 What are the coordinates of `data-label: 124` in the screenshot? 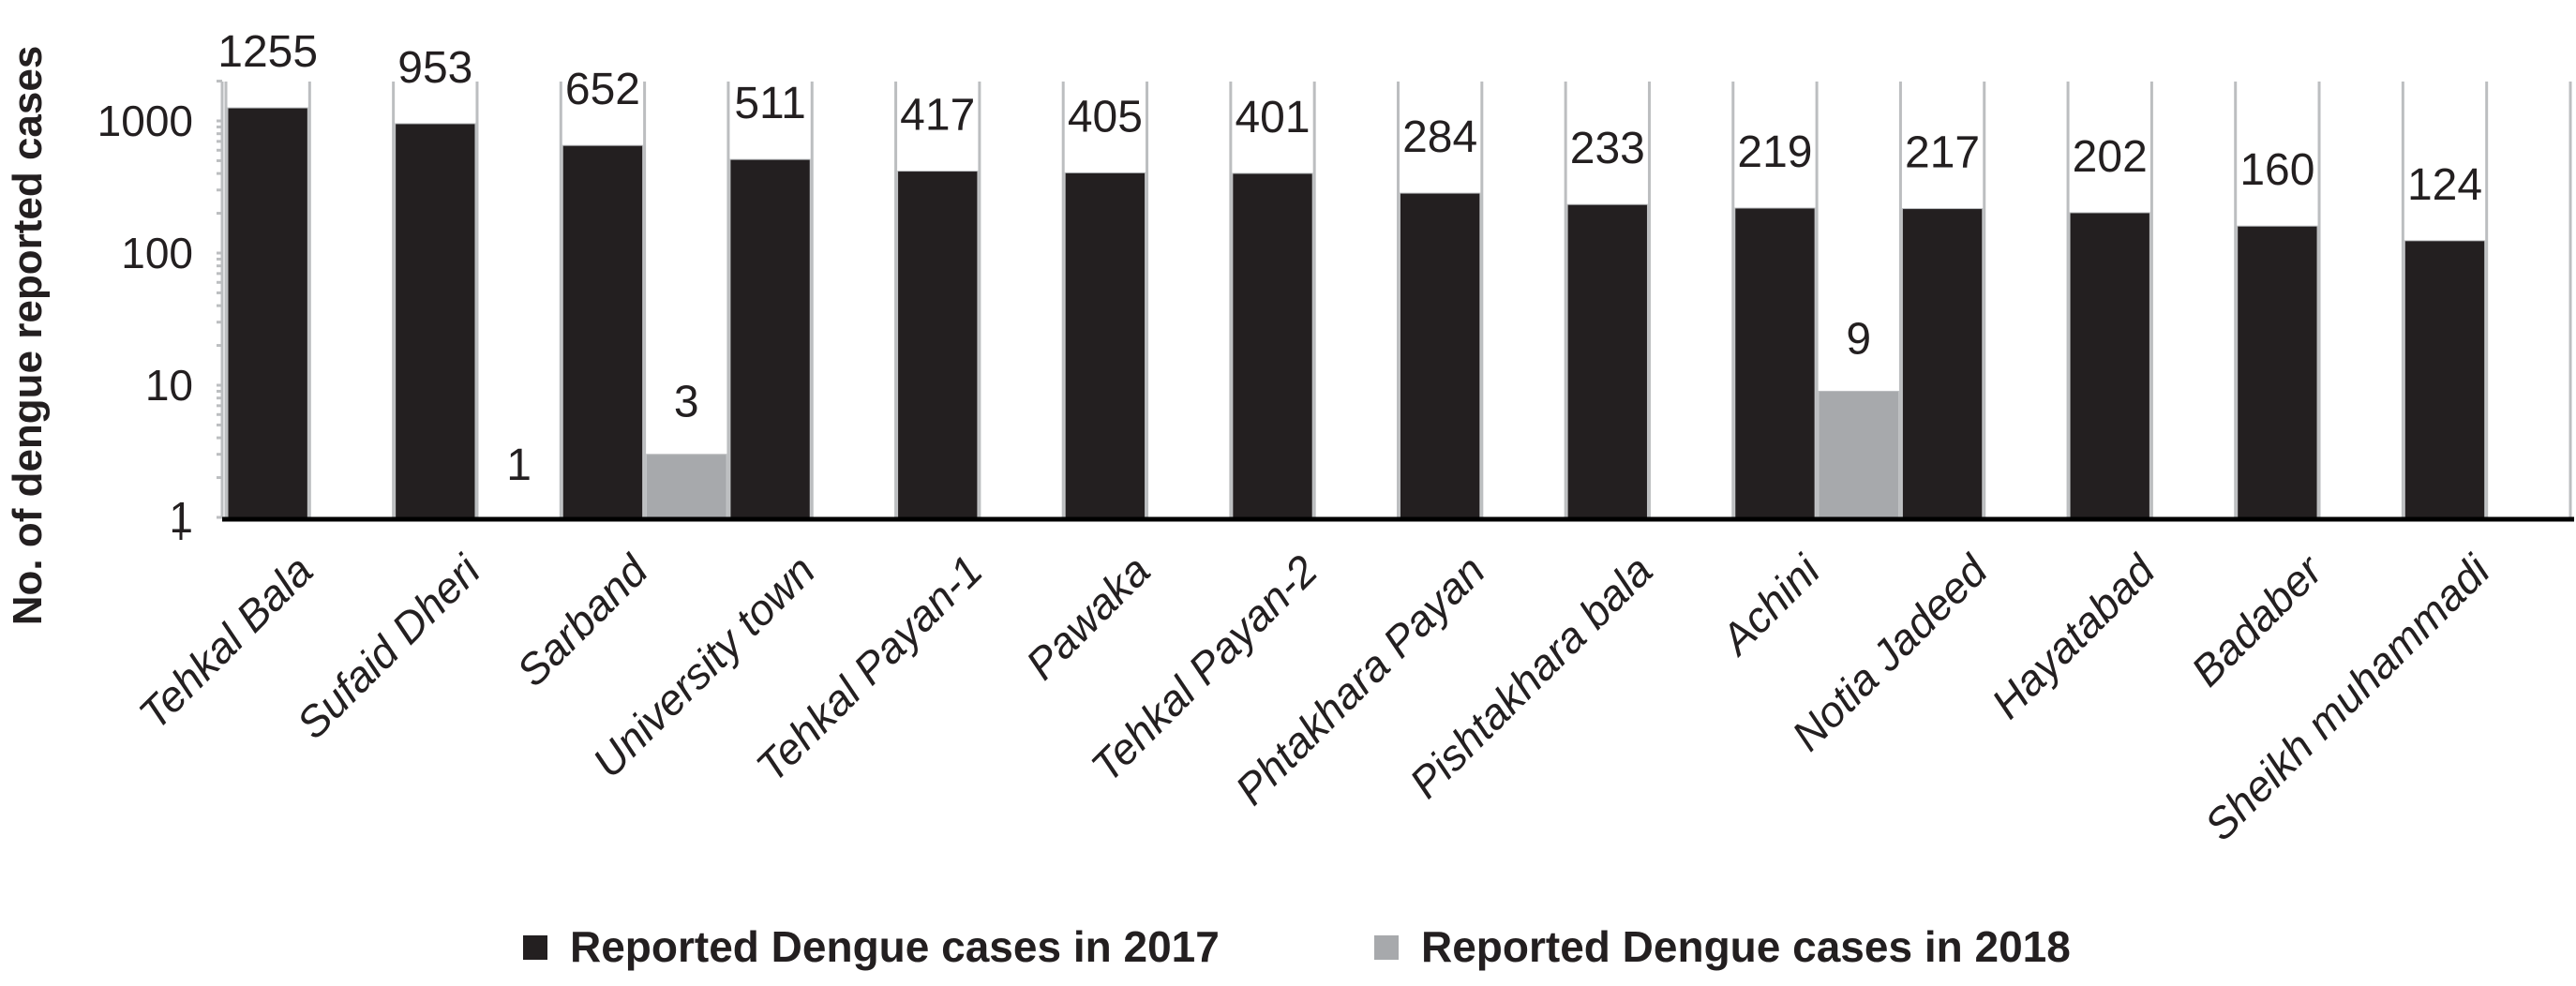 It's located at (2444, 185).